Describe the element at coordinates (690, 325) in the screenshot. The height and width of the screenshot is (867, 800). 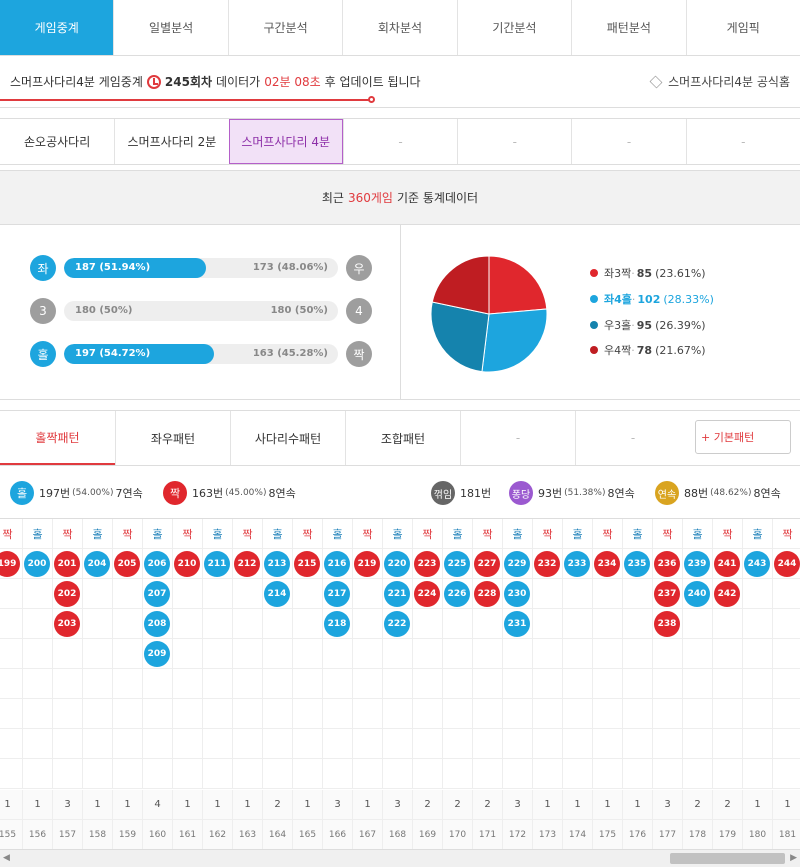
I see `pie-legend-item: 우3홀 · 95 (26.39%)` at that location.